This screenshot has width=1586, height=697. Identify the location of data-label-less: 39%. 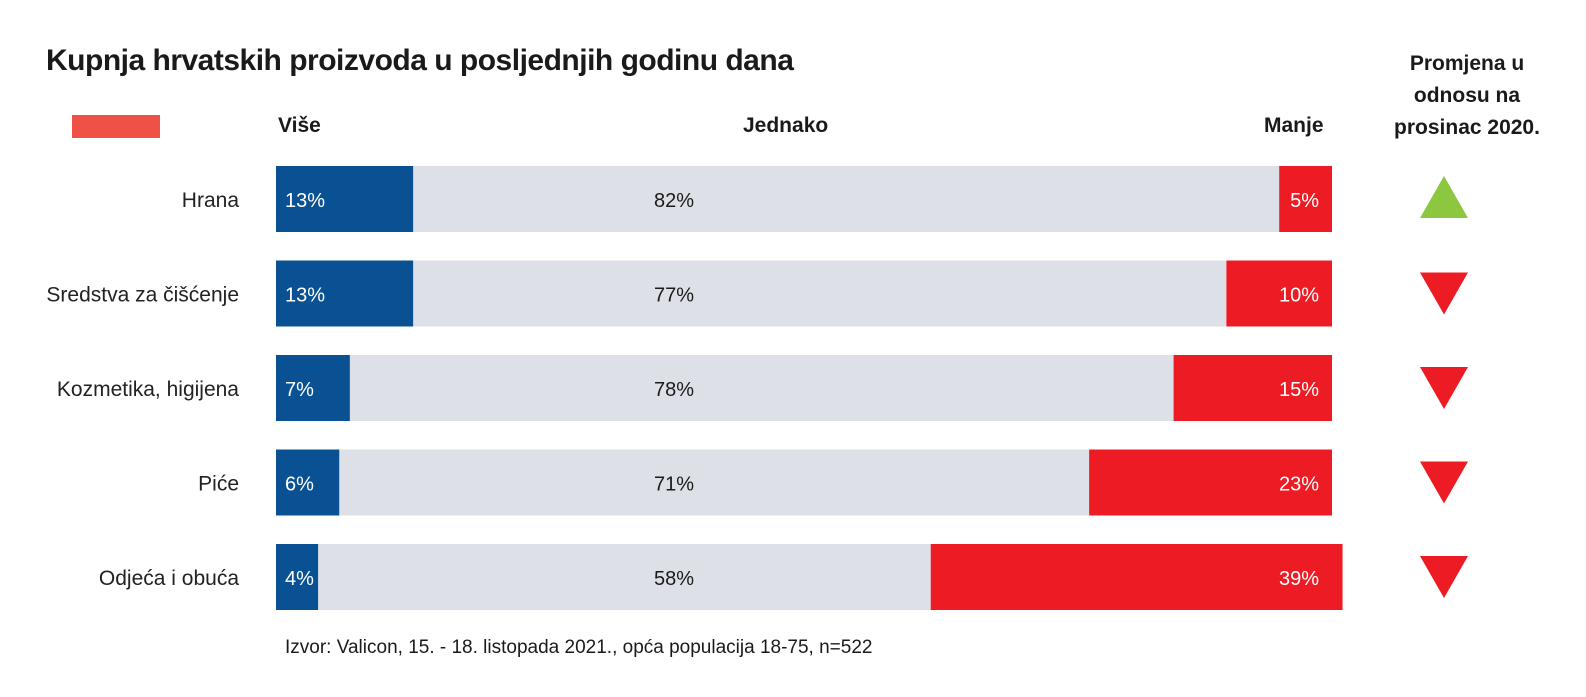
(1299, 579).